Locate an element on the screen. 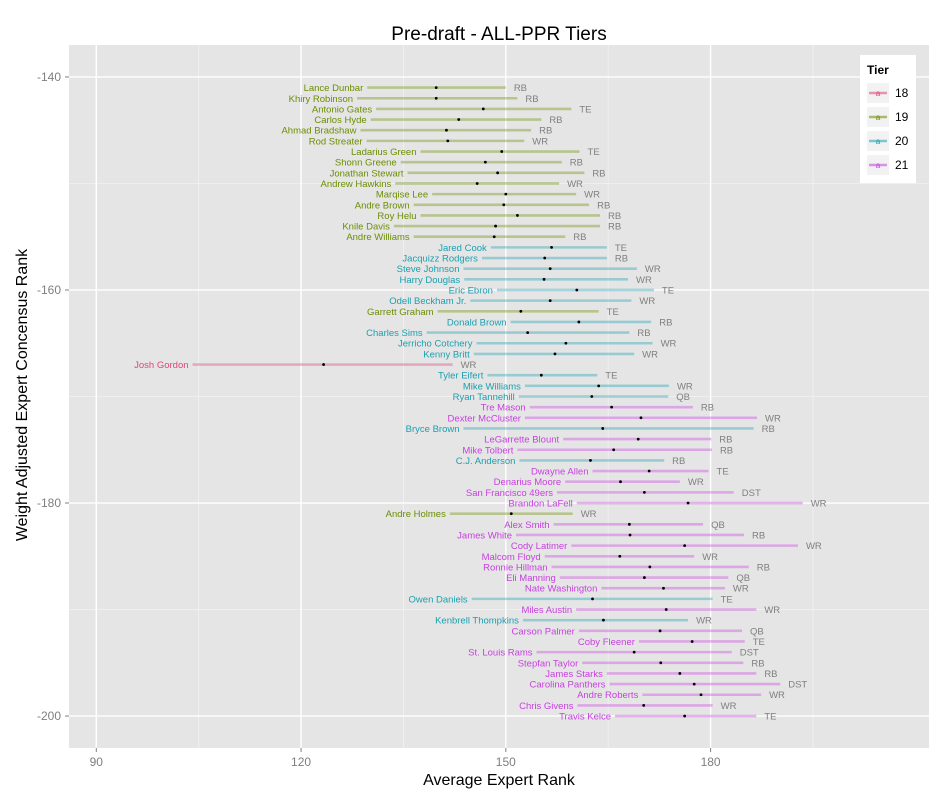  player-name-label: Kenbrell Thompkins is located at coordinates (477, 621).